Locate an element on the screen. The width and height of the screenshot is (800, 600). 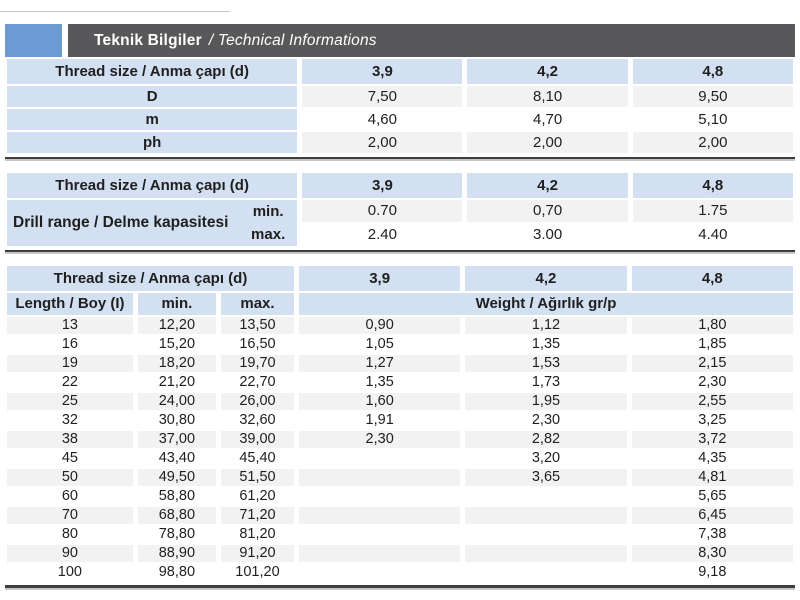
weight-4-8-cell: 8,30 is located at coordinates (712, 553).